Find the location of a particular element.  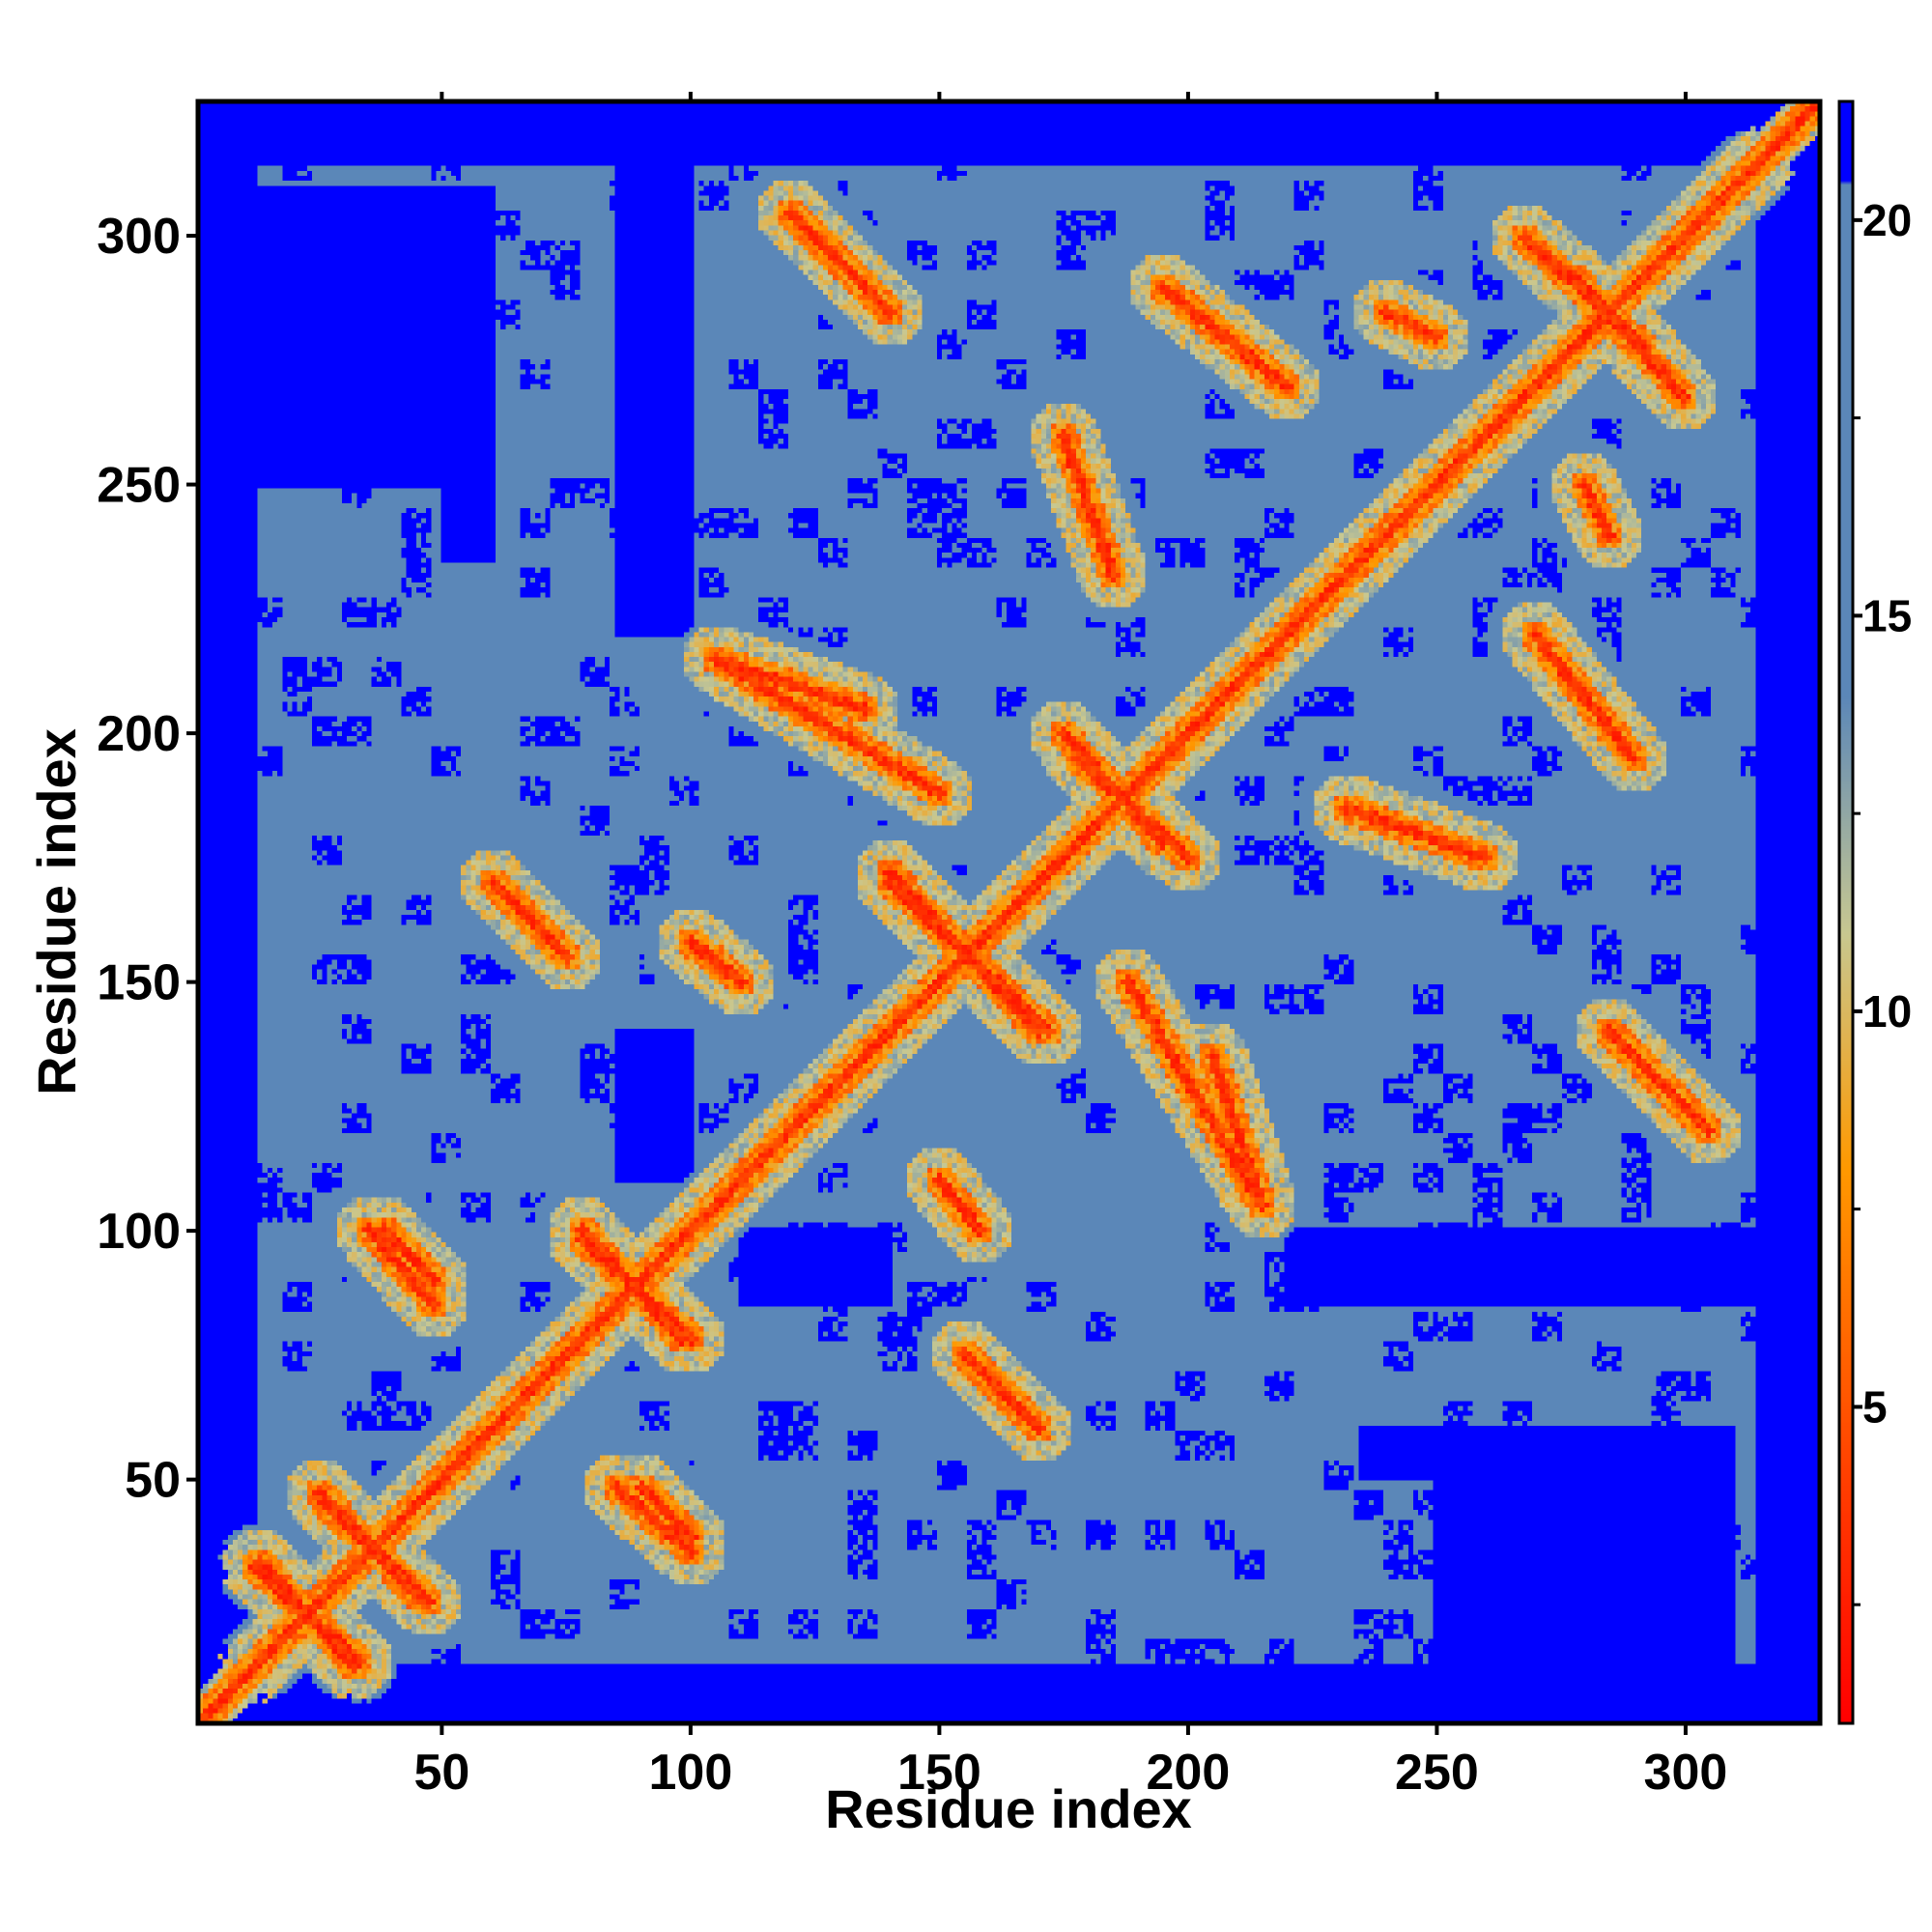

colorbar is located at coordinates (1846, 912).